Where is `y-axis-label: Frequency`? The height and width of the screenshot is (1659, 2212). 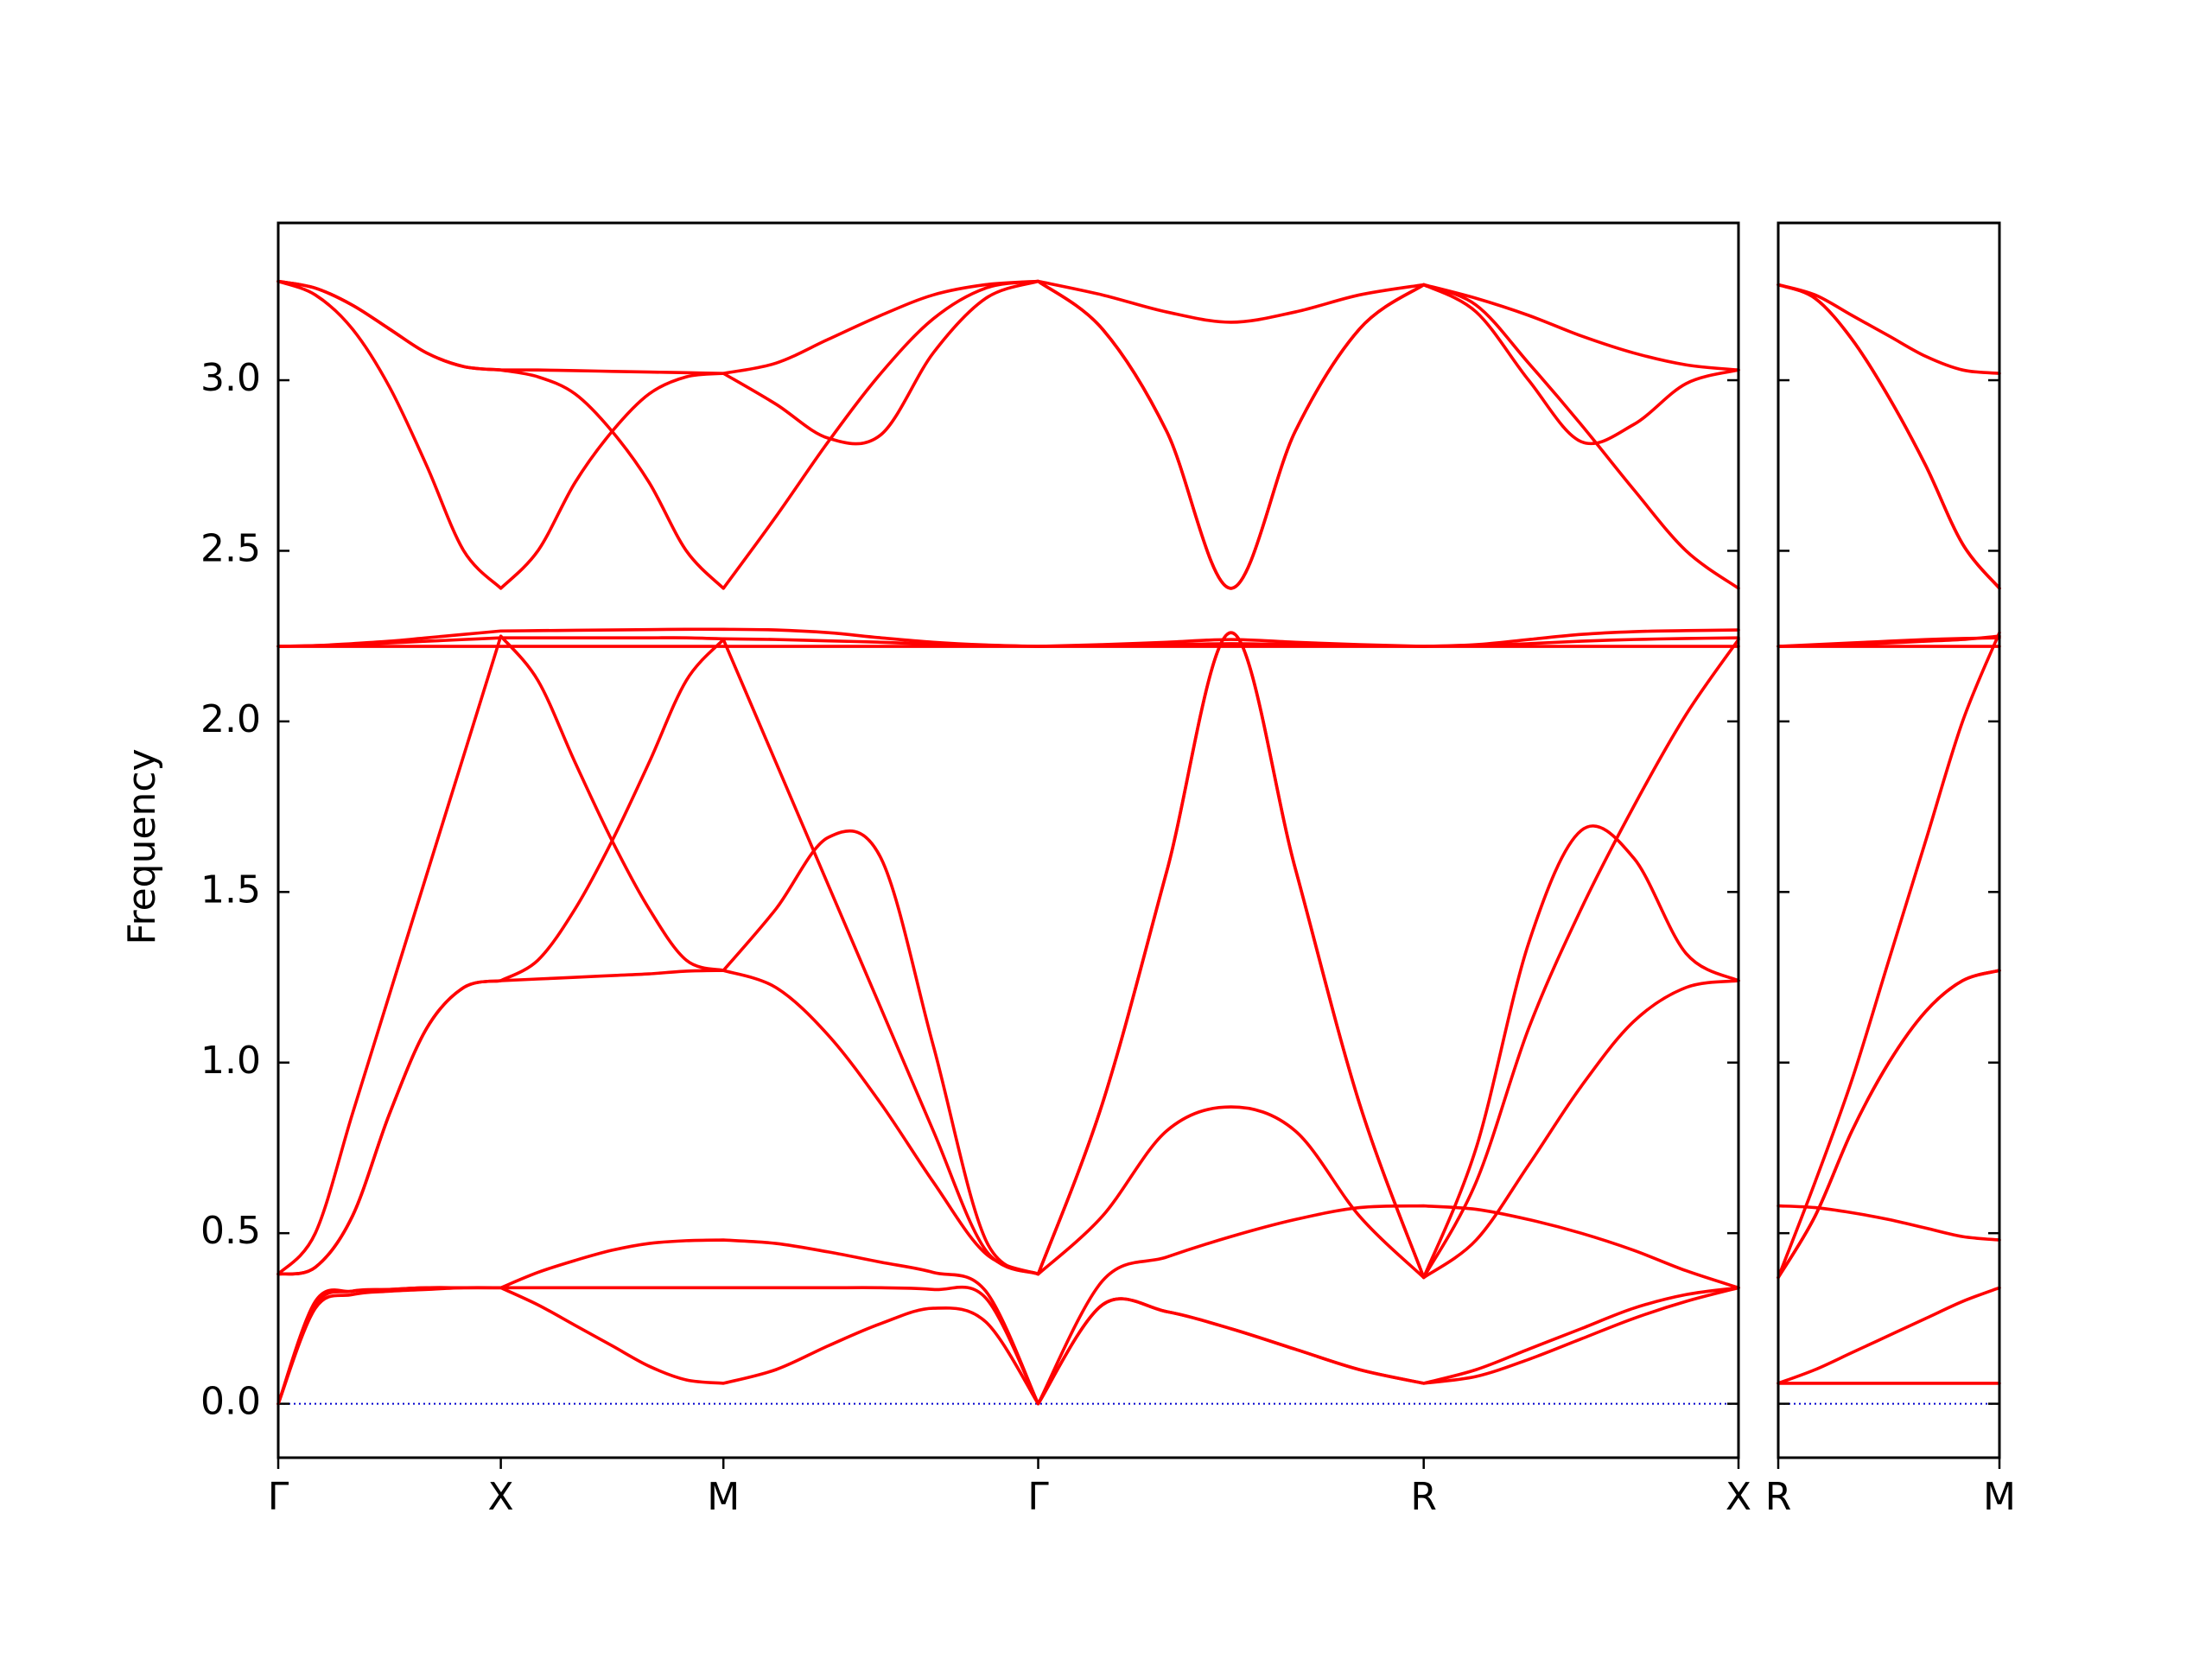
y-axis-label: Frequency is located at coordinates (142, 846).